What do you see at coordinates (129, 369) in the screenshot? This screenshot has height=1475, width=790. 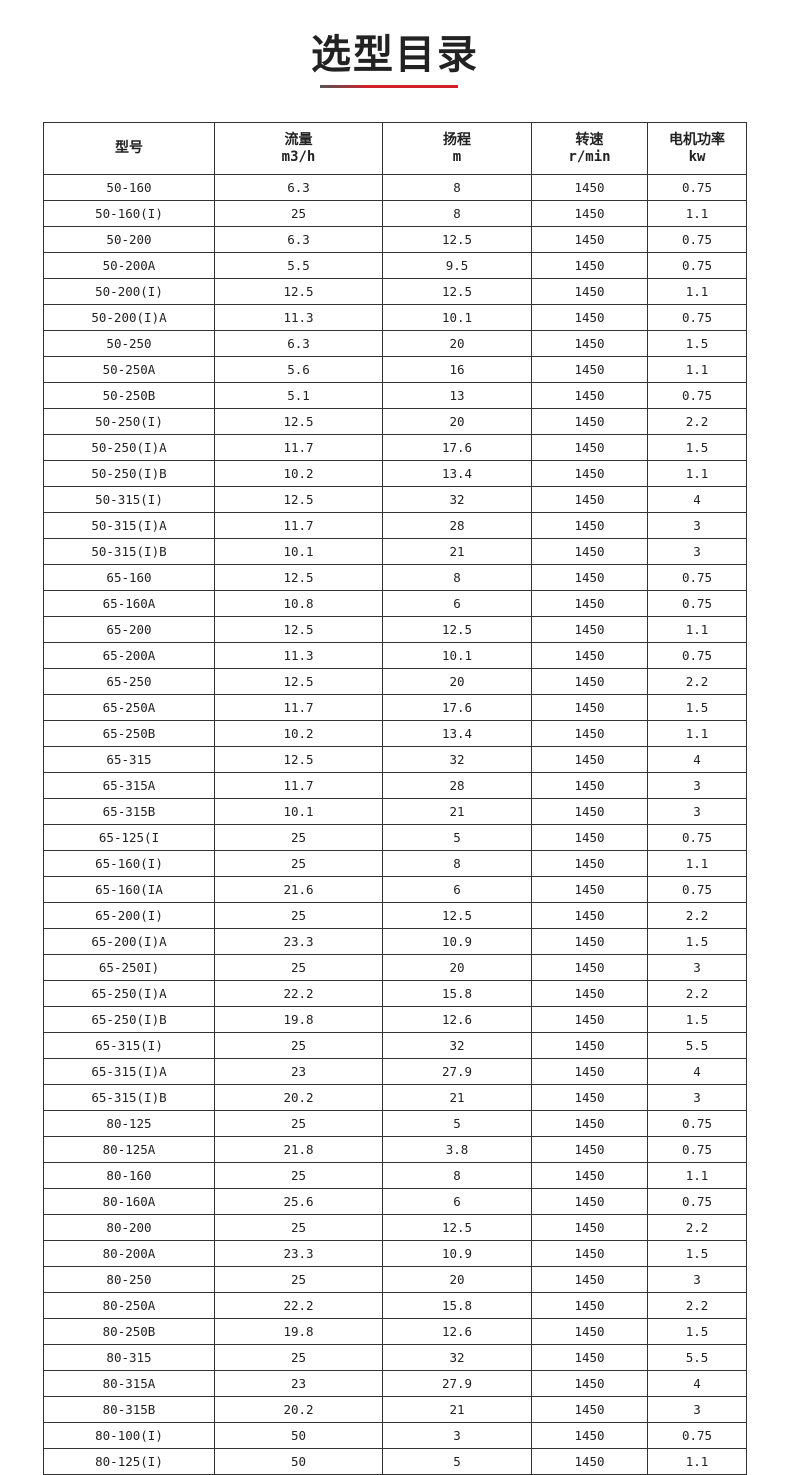 I see `table-cell: 50-250A` at bounding box center [129, 369].